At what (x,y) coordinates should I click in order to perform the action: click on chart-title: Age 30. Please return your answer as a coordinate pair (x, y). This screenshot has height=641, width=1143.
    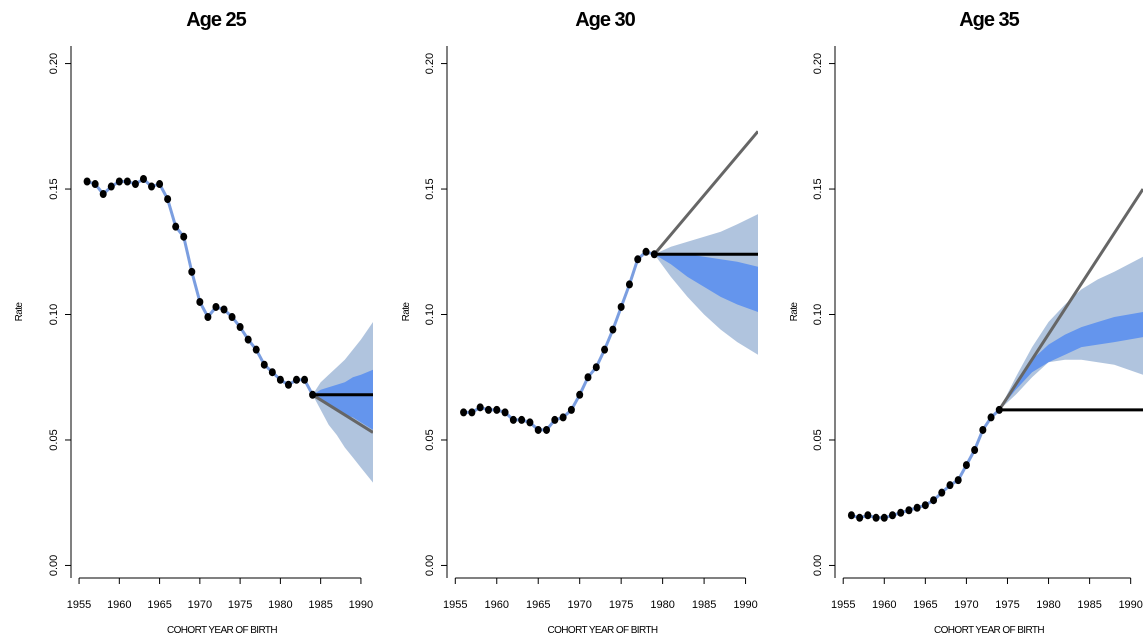
    Looking at the image, I should click on (605, 20).